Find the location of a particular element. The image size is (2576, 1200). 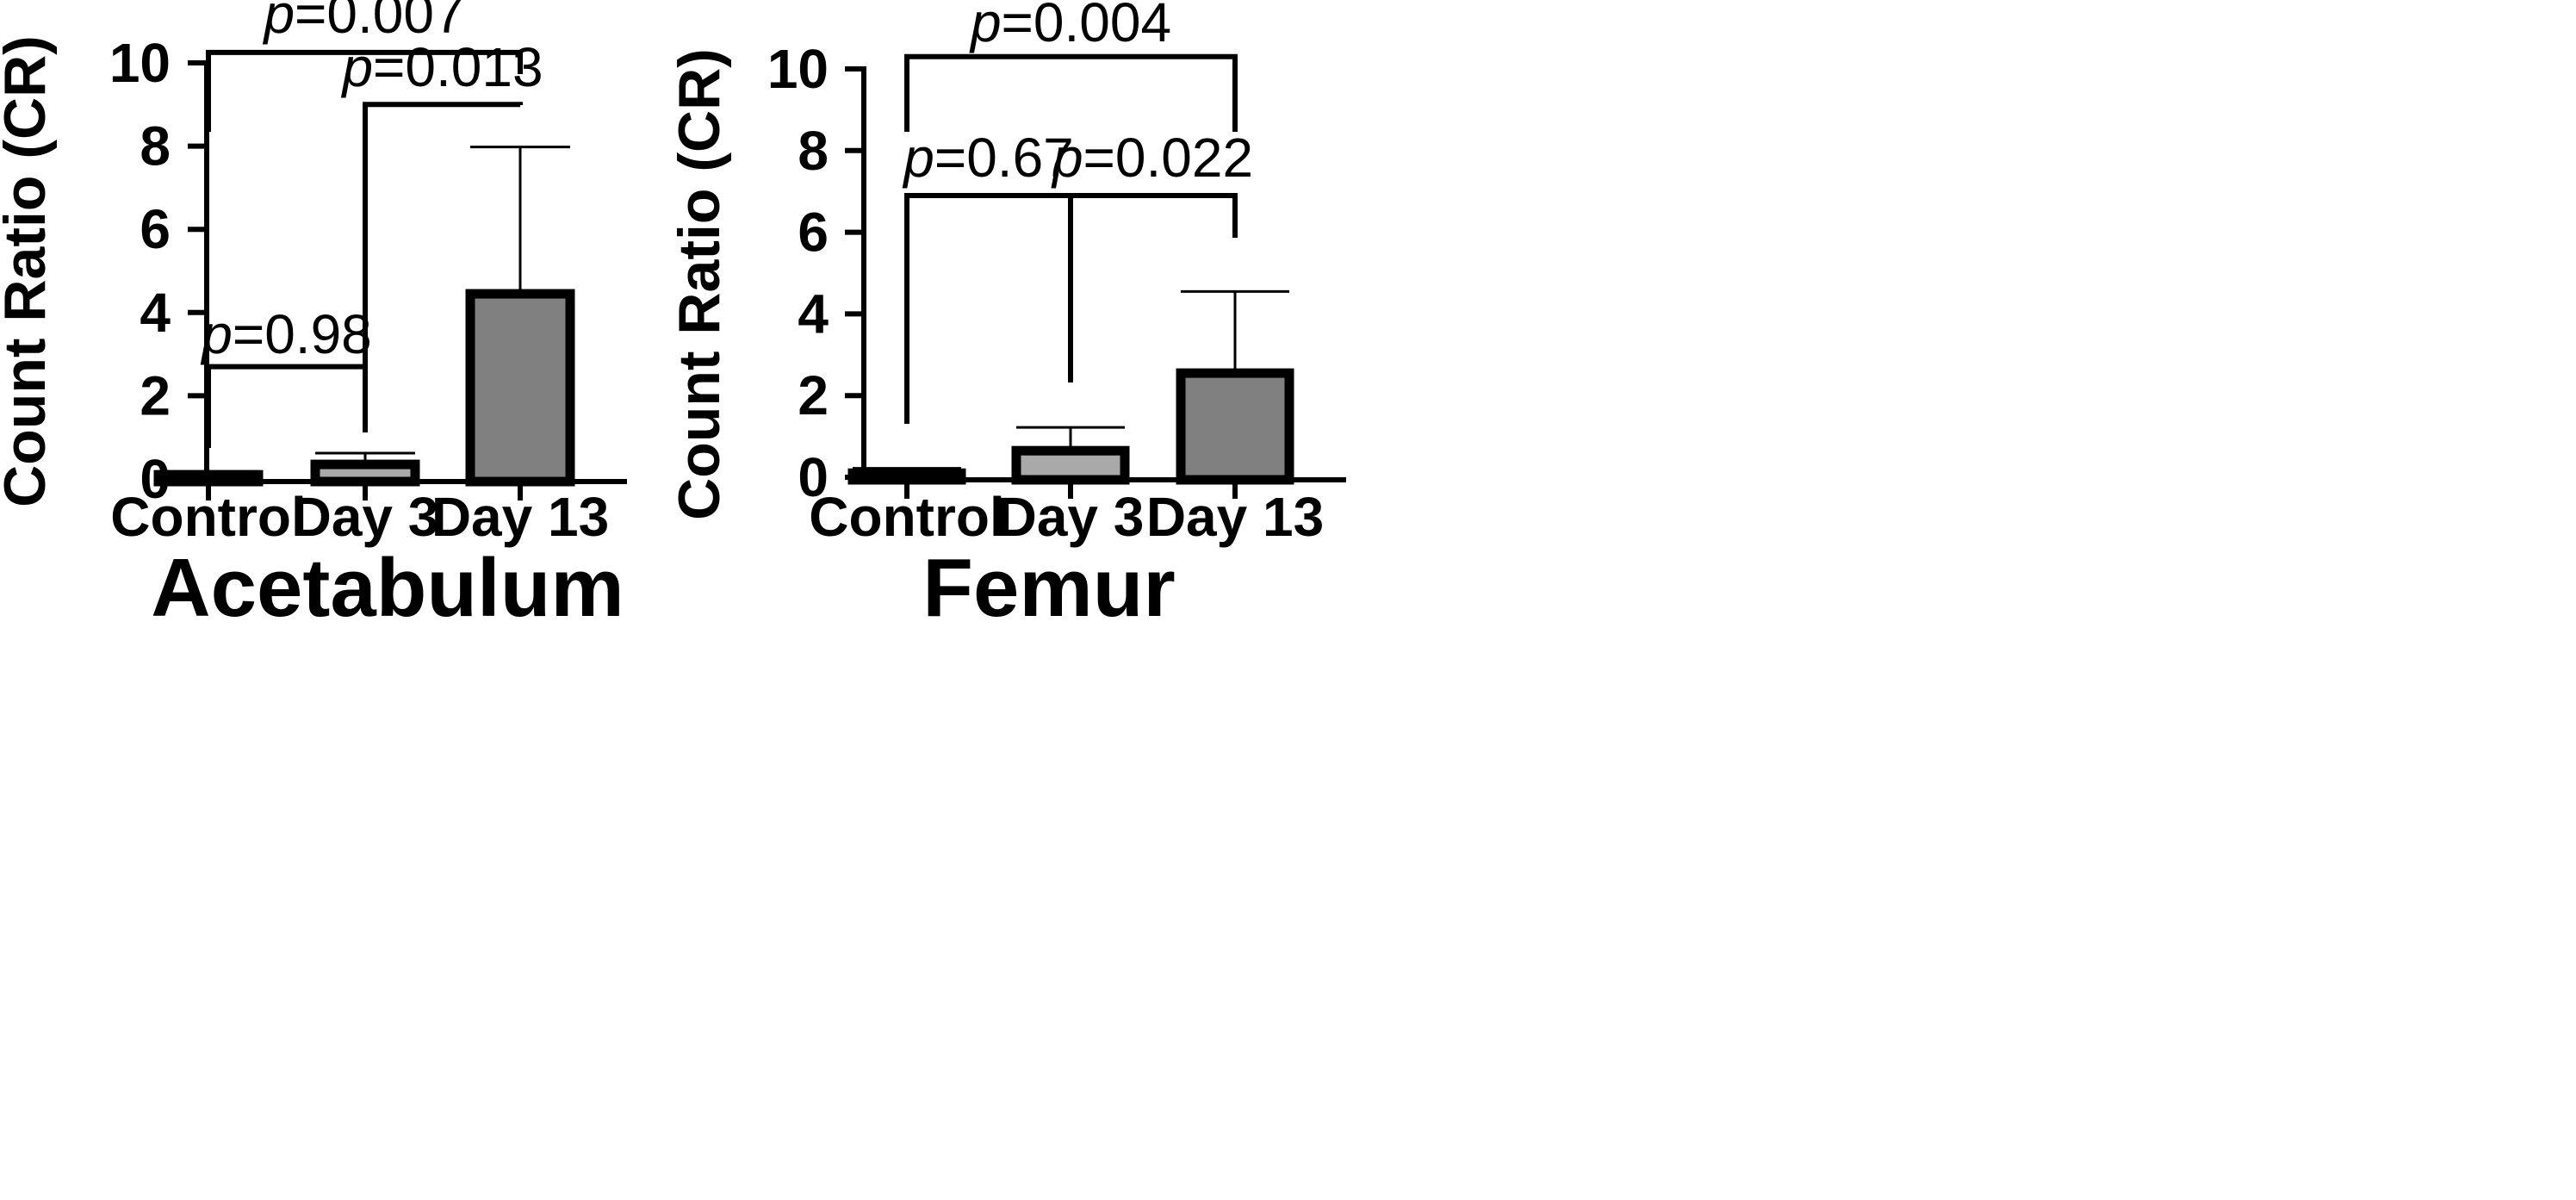

p-value: =0.007 is located at coordinates (380, 23).